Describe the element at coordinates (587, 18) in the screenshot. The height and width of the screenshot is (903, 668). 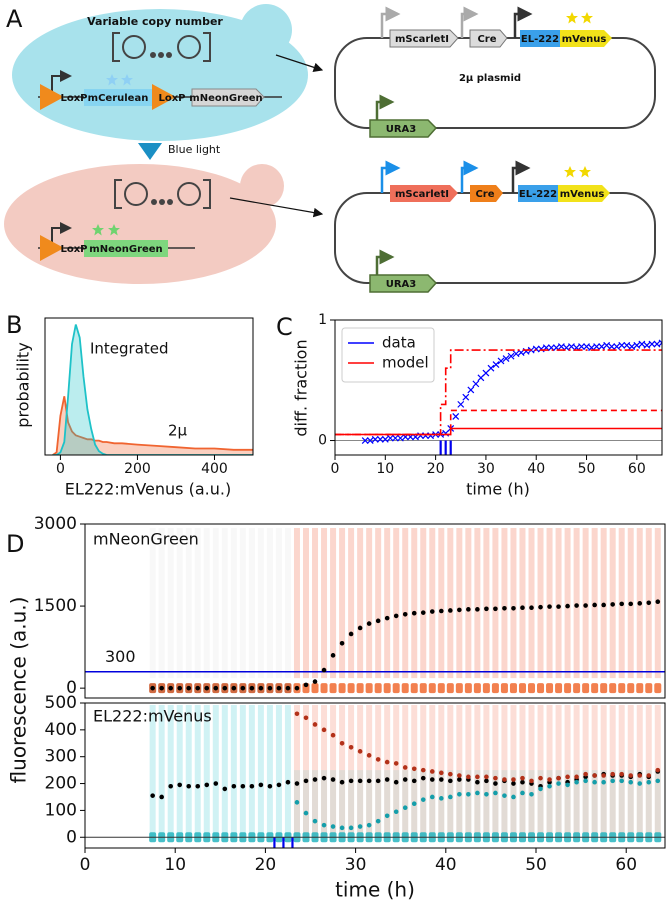
I see `star` at that location.